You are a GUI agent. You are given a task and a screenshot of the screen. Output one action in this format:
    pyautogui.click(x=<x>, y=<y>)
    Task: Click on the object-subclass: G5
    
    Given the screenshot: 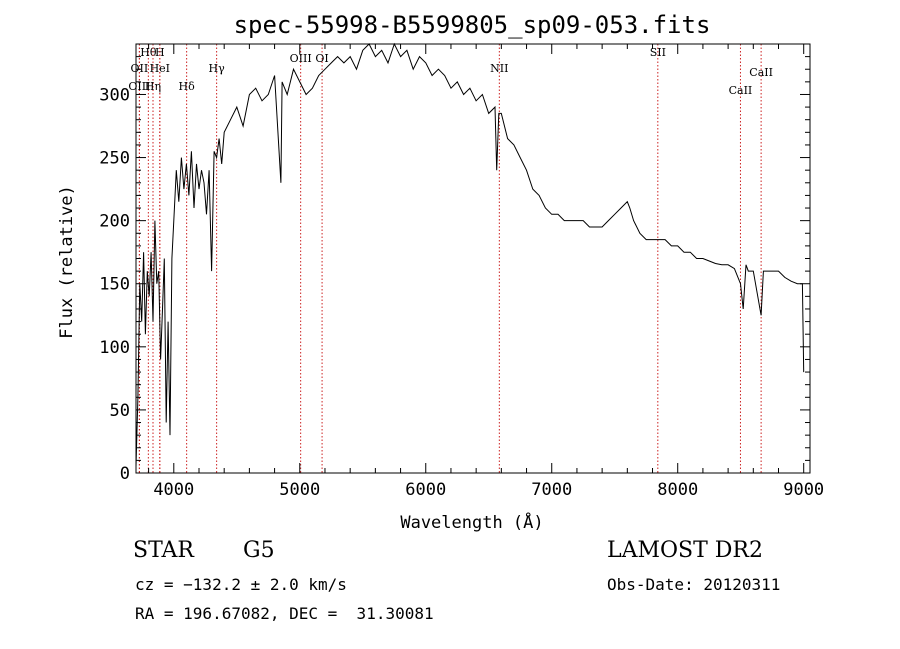 What is the action you would take?
    pyautogui.click(x=259, y=550)
    